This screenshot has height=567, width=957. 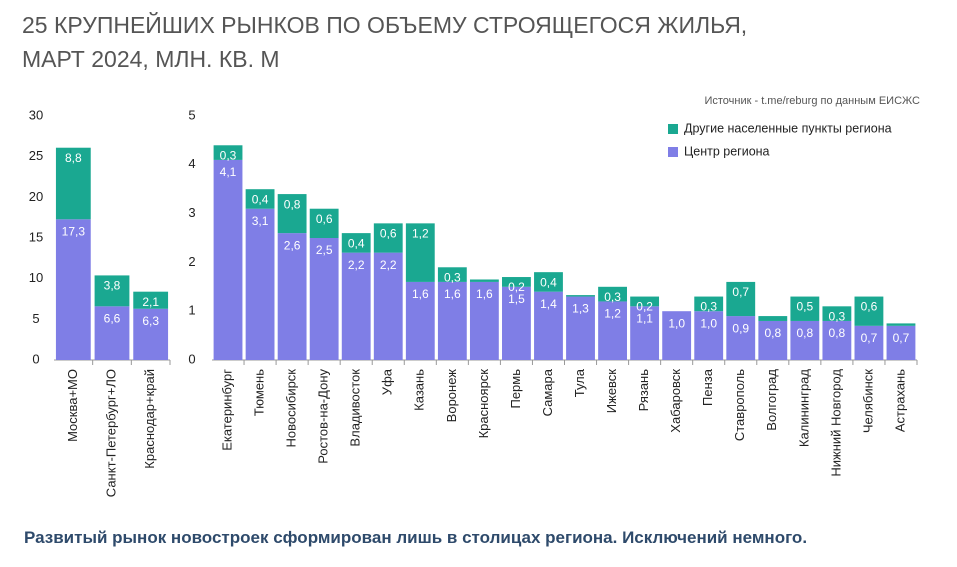 What do you see at coordinates (804, 307) in the screenshot?
I see `value-label: 0,5` at bounding box center [804, 307].